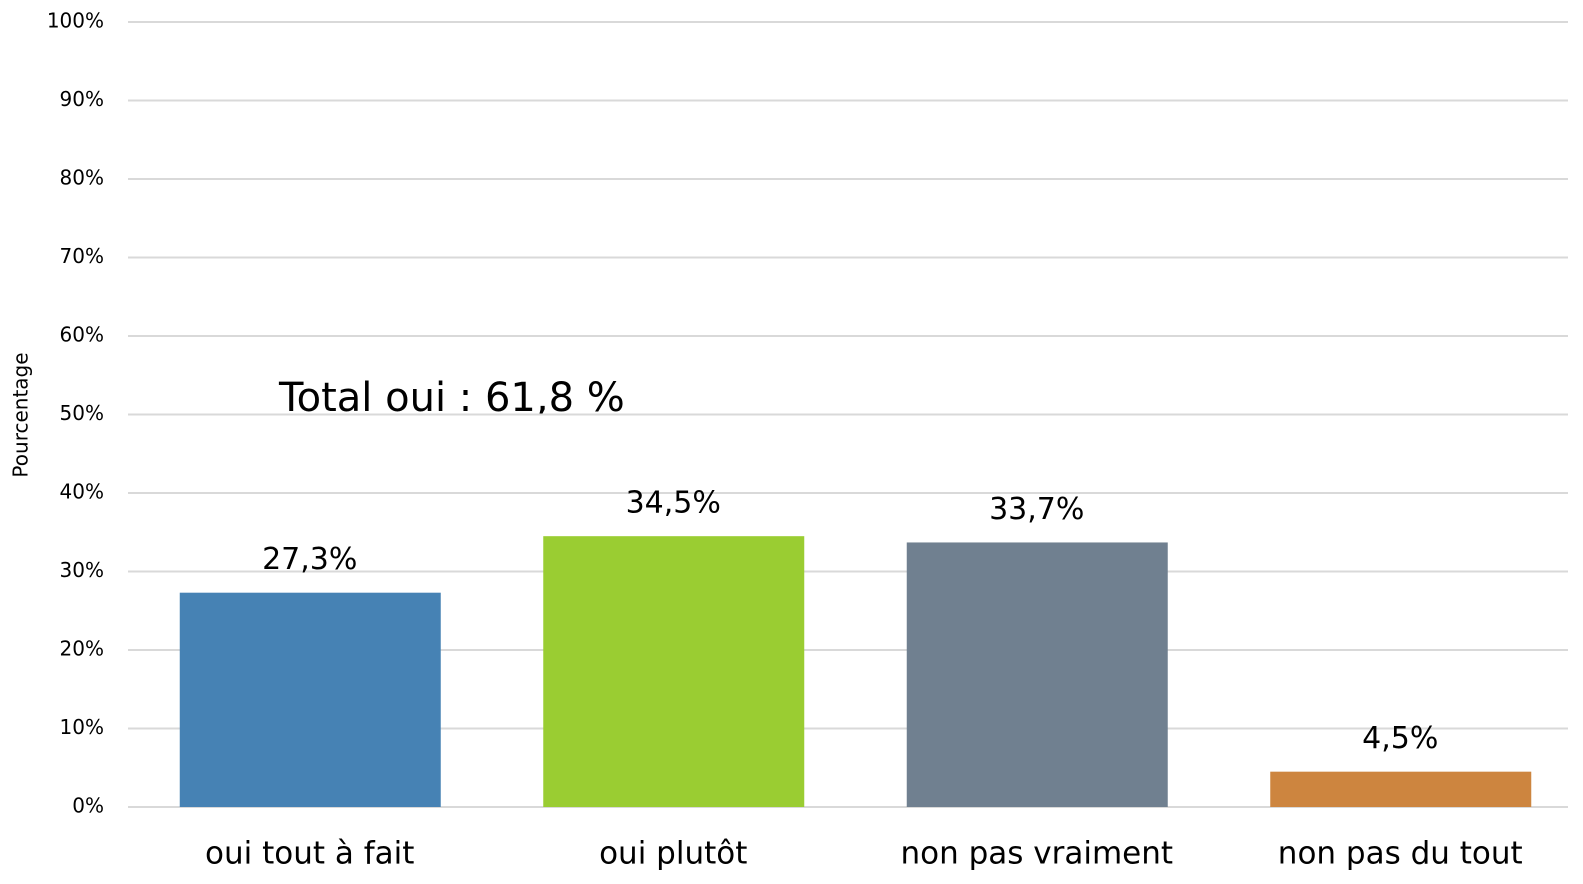 This screenshot has height=884, width=1583. What do you see at coordinates (309, 559) in the screenshot?
I see `value-label: 27,3%` at bounding box center [309, 559].